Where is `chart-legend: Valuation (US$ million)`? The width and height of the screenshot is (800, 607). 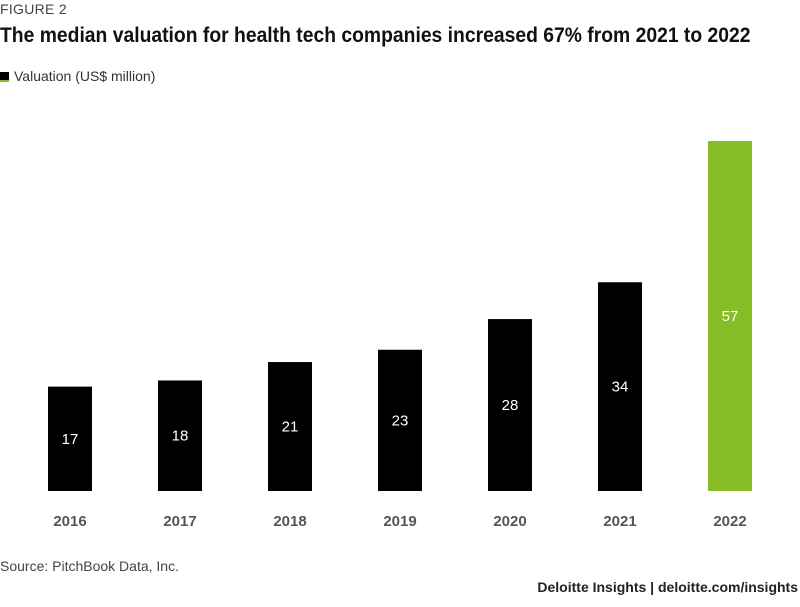 chart-legend: Valuation (US$ million) is located at coordinates (77, 76).